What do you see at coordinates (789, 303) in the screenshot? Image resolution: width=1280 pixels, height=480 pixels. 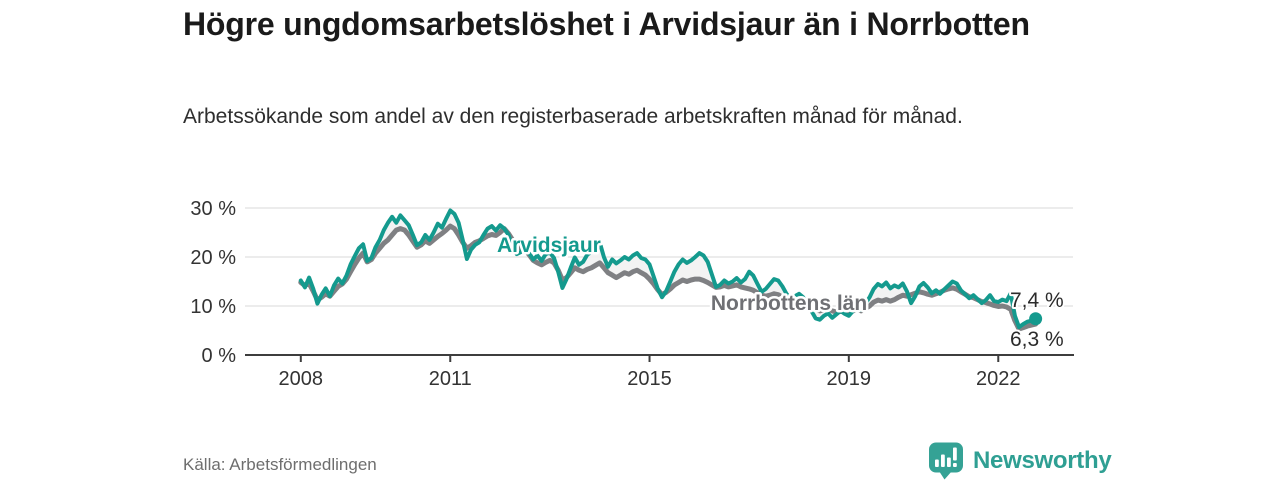 I see `series-label-norrbottens-lan: Norrbottens län` at bounding box center [789, 303].